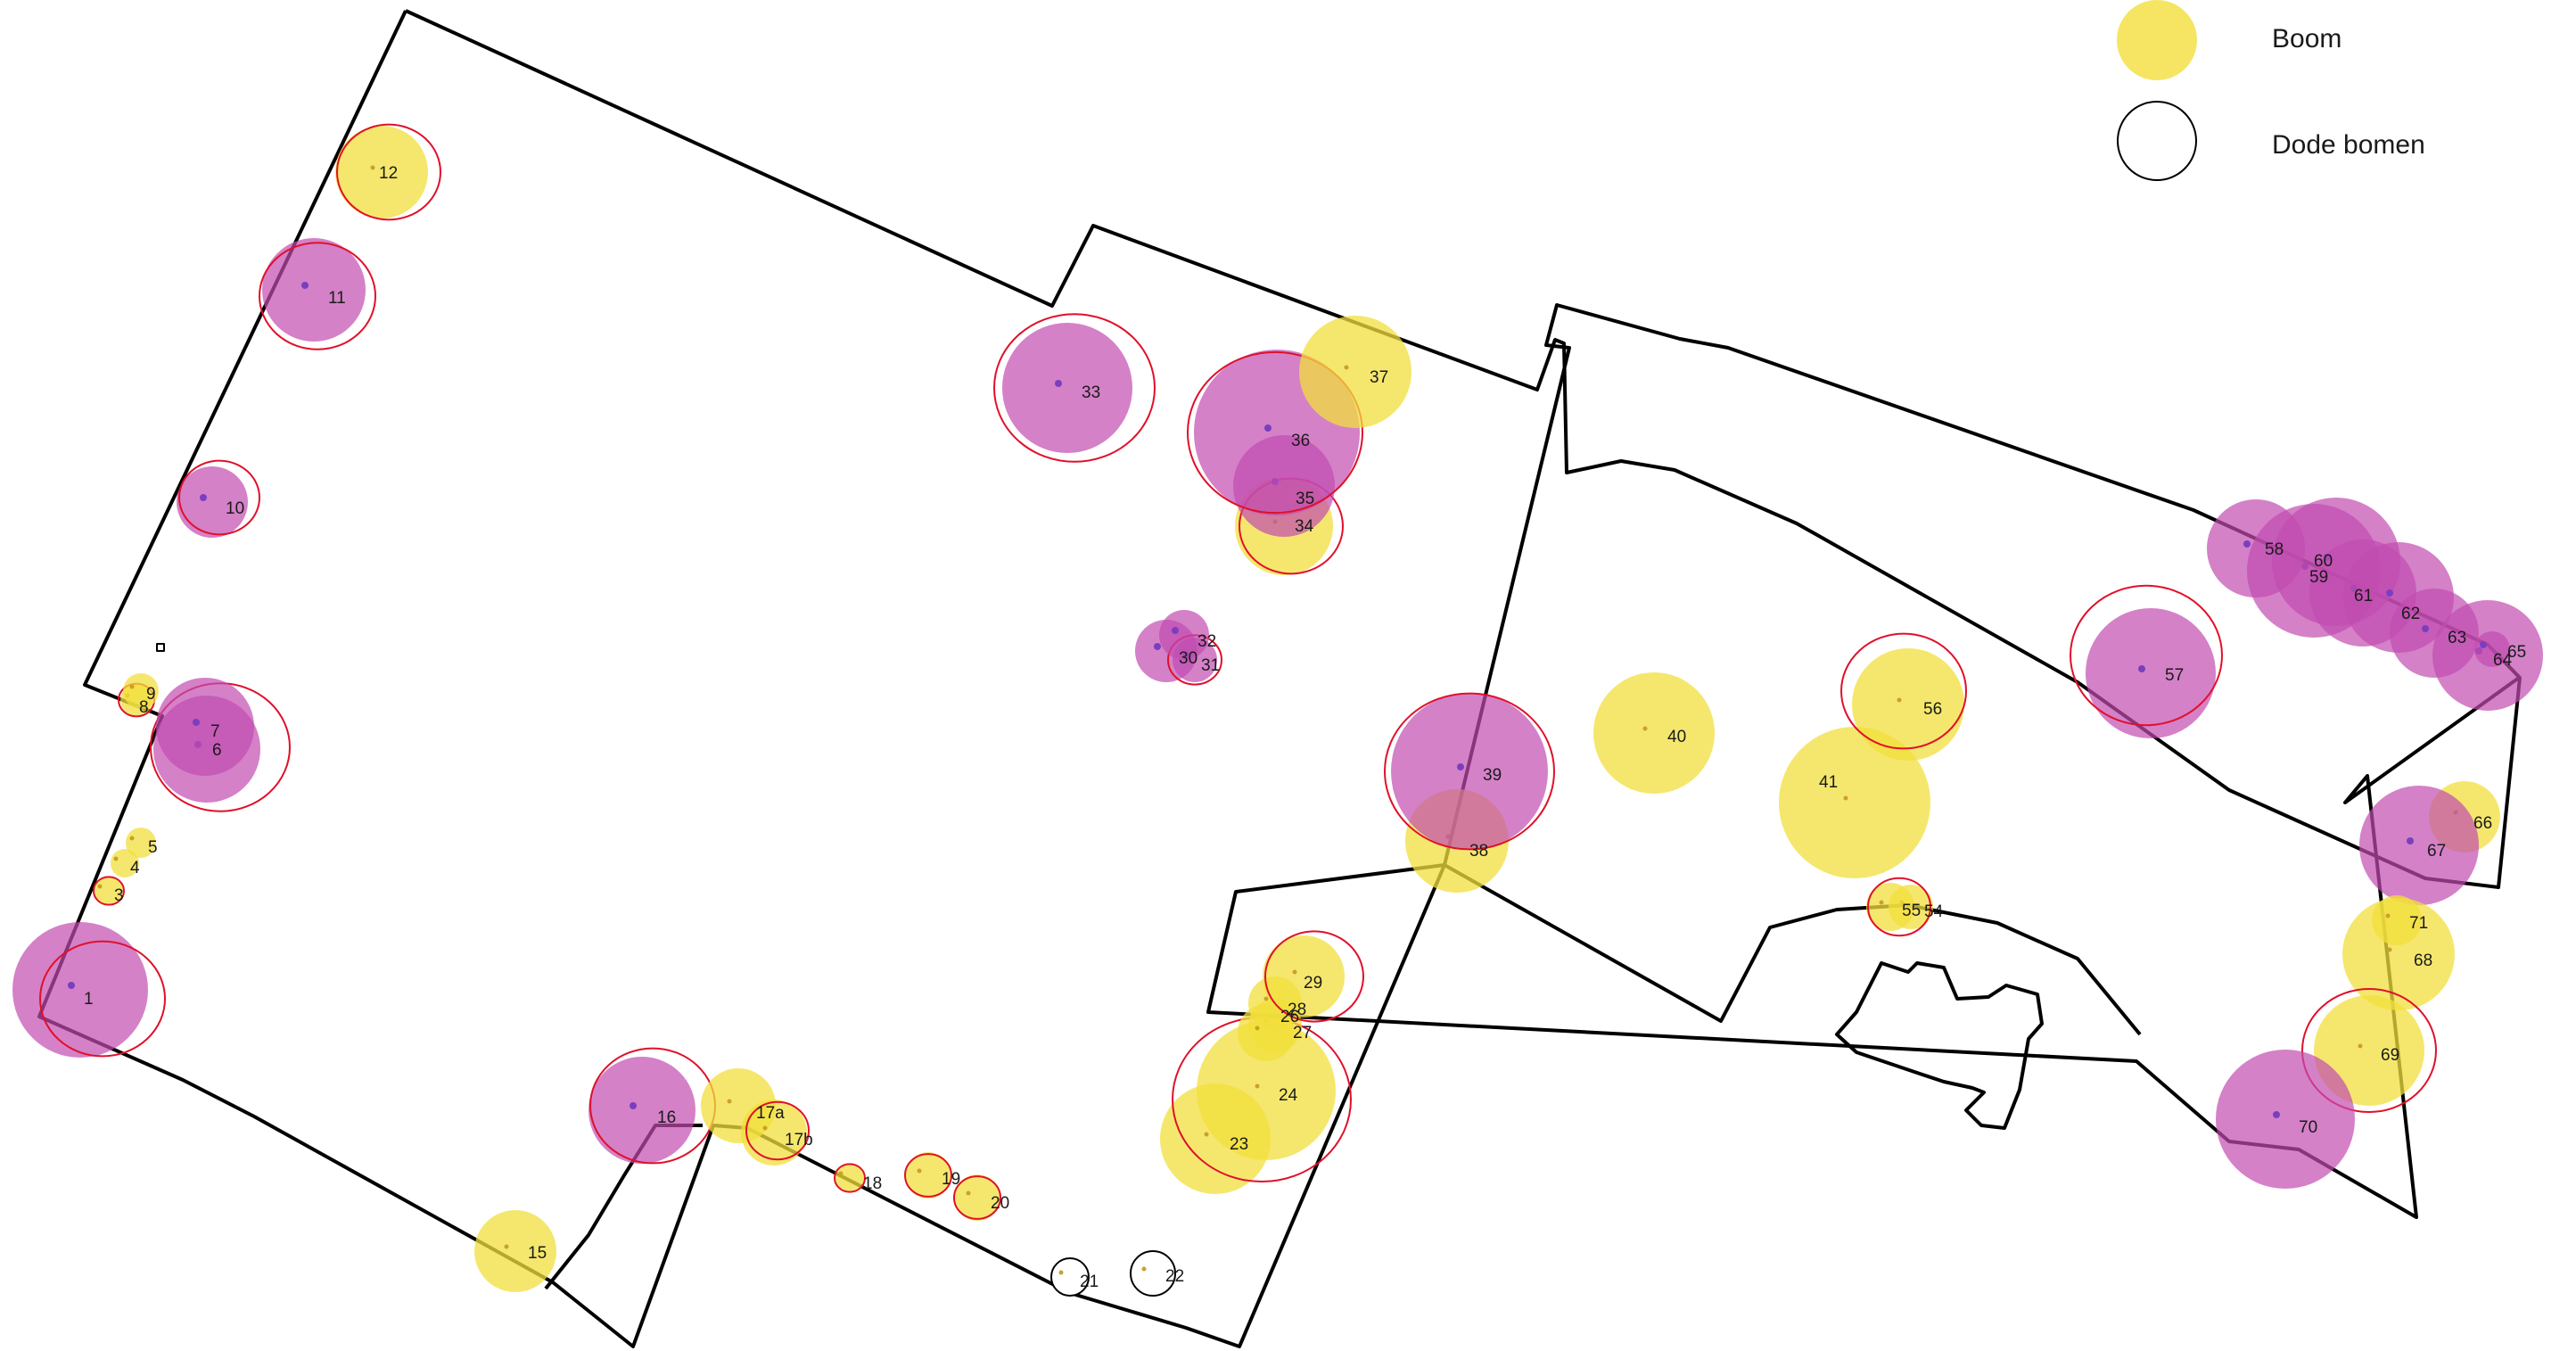  Describe the element at coordinates (337, 298) in the screenshot. I see `tree-label-11: 11` at that location.